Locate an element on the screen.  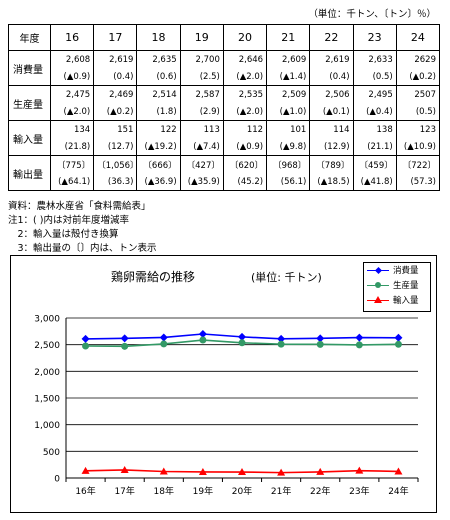
table-cell-value: 〔775〕 is located at coordinates (72, 164).